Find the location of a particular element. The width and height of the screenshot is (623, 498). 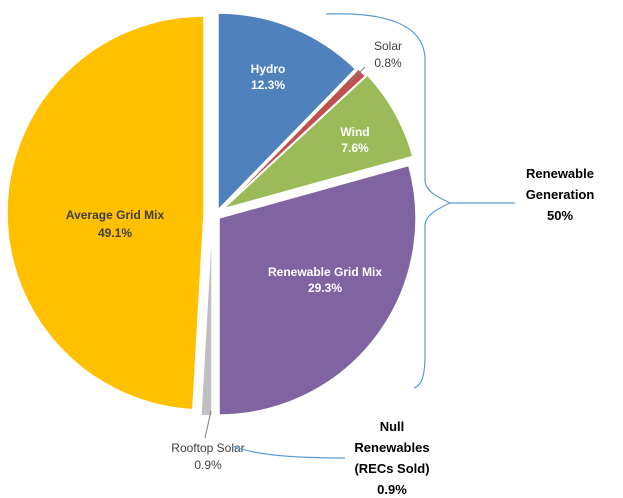

renewable-generation-line-1: Renewable is located at coordinates (560, 173).